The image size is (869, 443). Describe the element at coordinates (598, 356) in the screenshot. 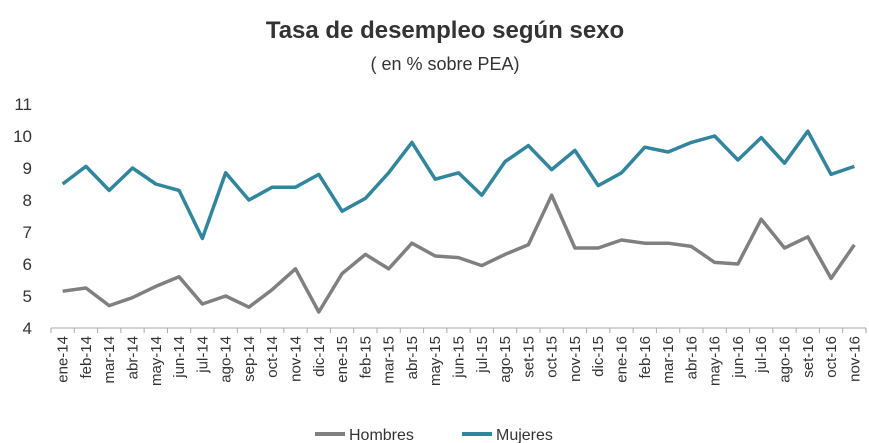

I see `x-tick-label: dic-15` at that location.